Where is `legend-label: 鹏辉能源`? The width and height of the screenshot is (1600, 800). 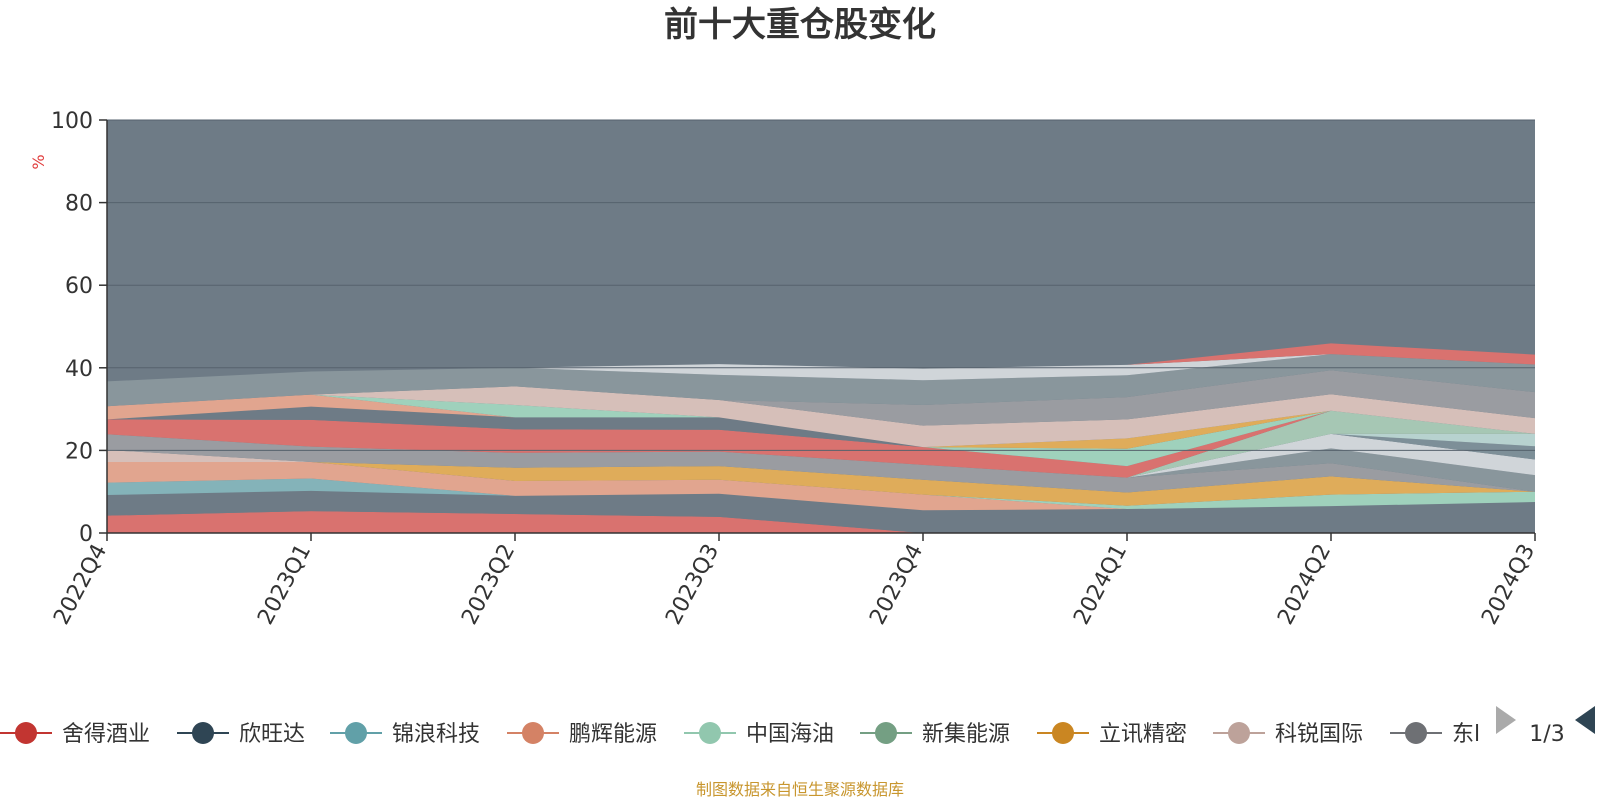
legend-label: 鹏辉能源 is located at coordinates (613, 734).